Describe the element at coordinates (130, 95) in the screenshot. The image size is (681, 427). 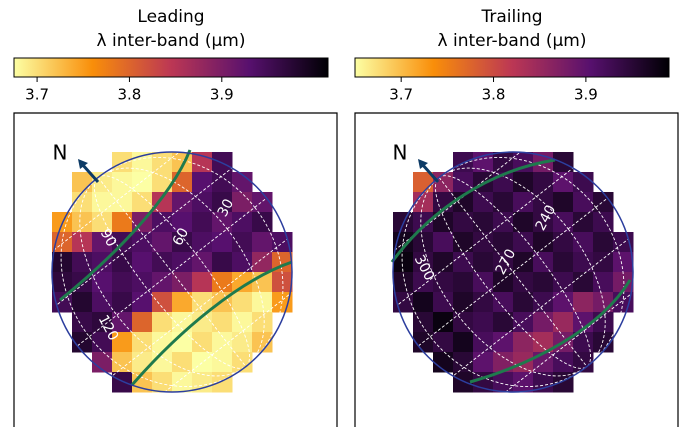
I see `colorbar-tick-label: 3.8` at that location.